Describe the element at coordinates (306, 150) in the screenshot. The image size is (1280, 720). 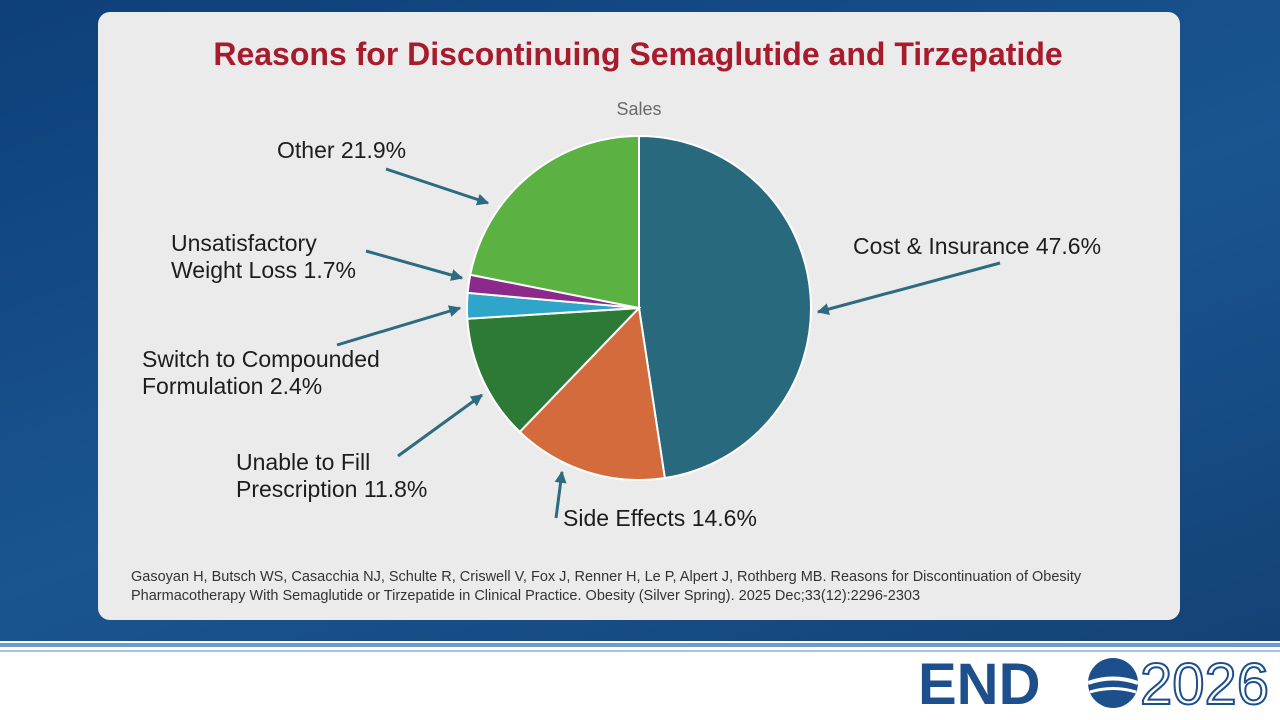
I see `category-name: Other` at that location.